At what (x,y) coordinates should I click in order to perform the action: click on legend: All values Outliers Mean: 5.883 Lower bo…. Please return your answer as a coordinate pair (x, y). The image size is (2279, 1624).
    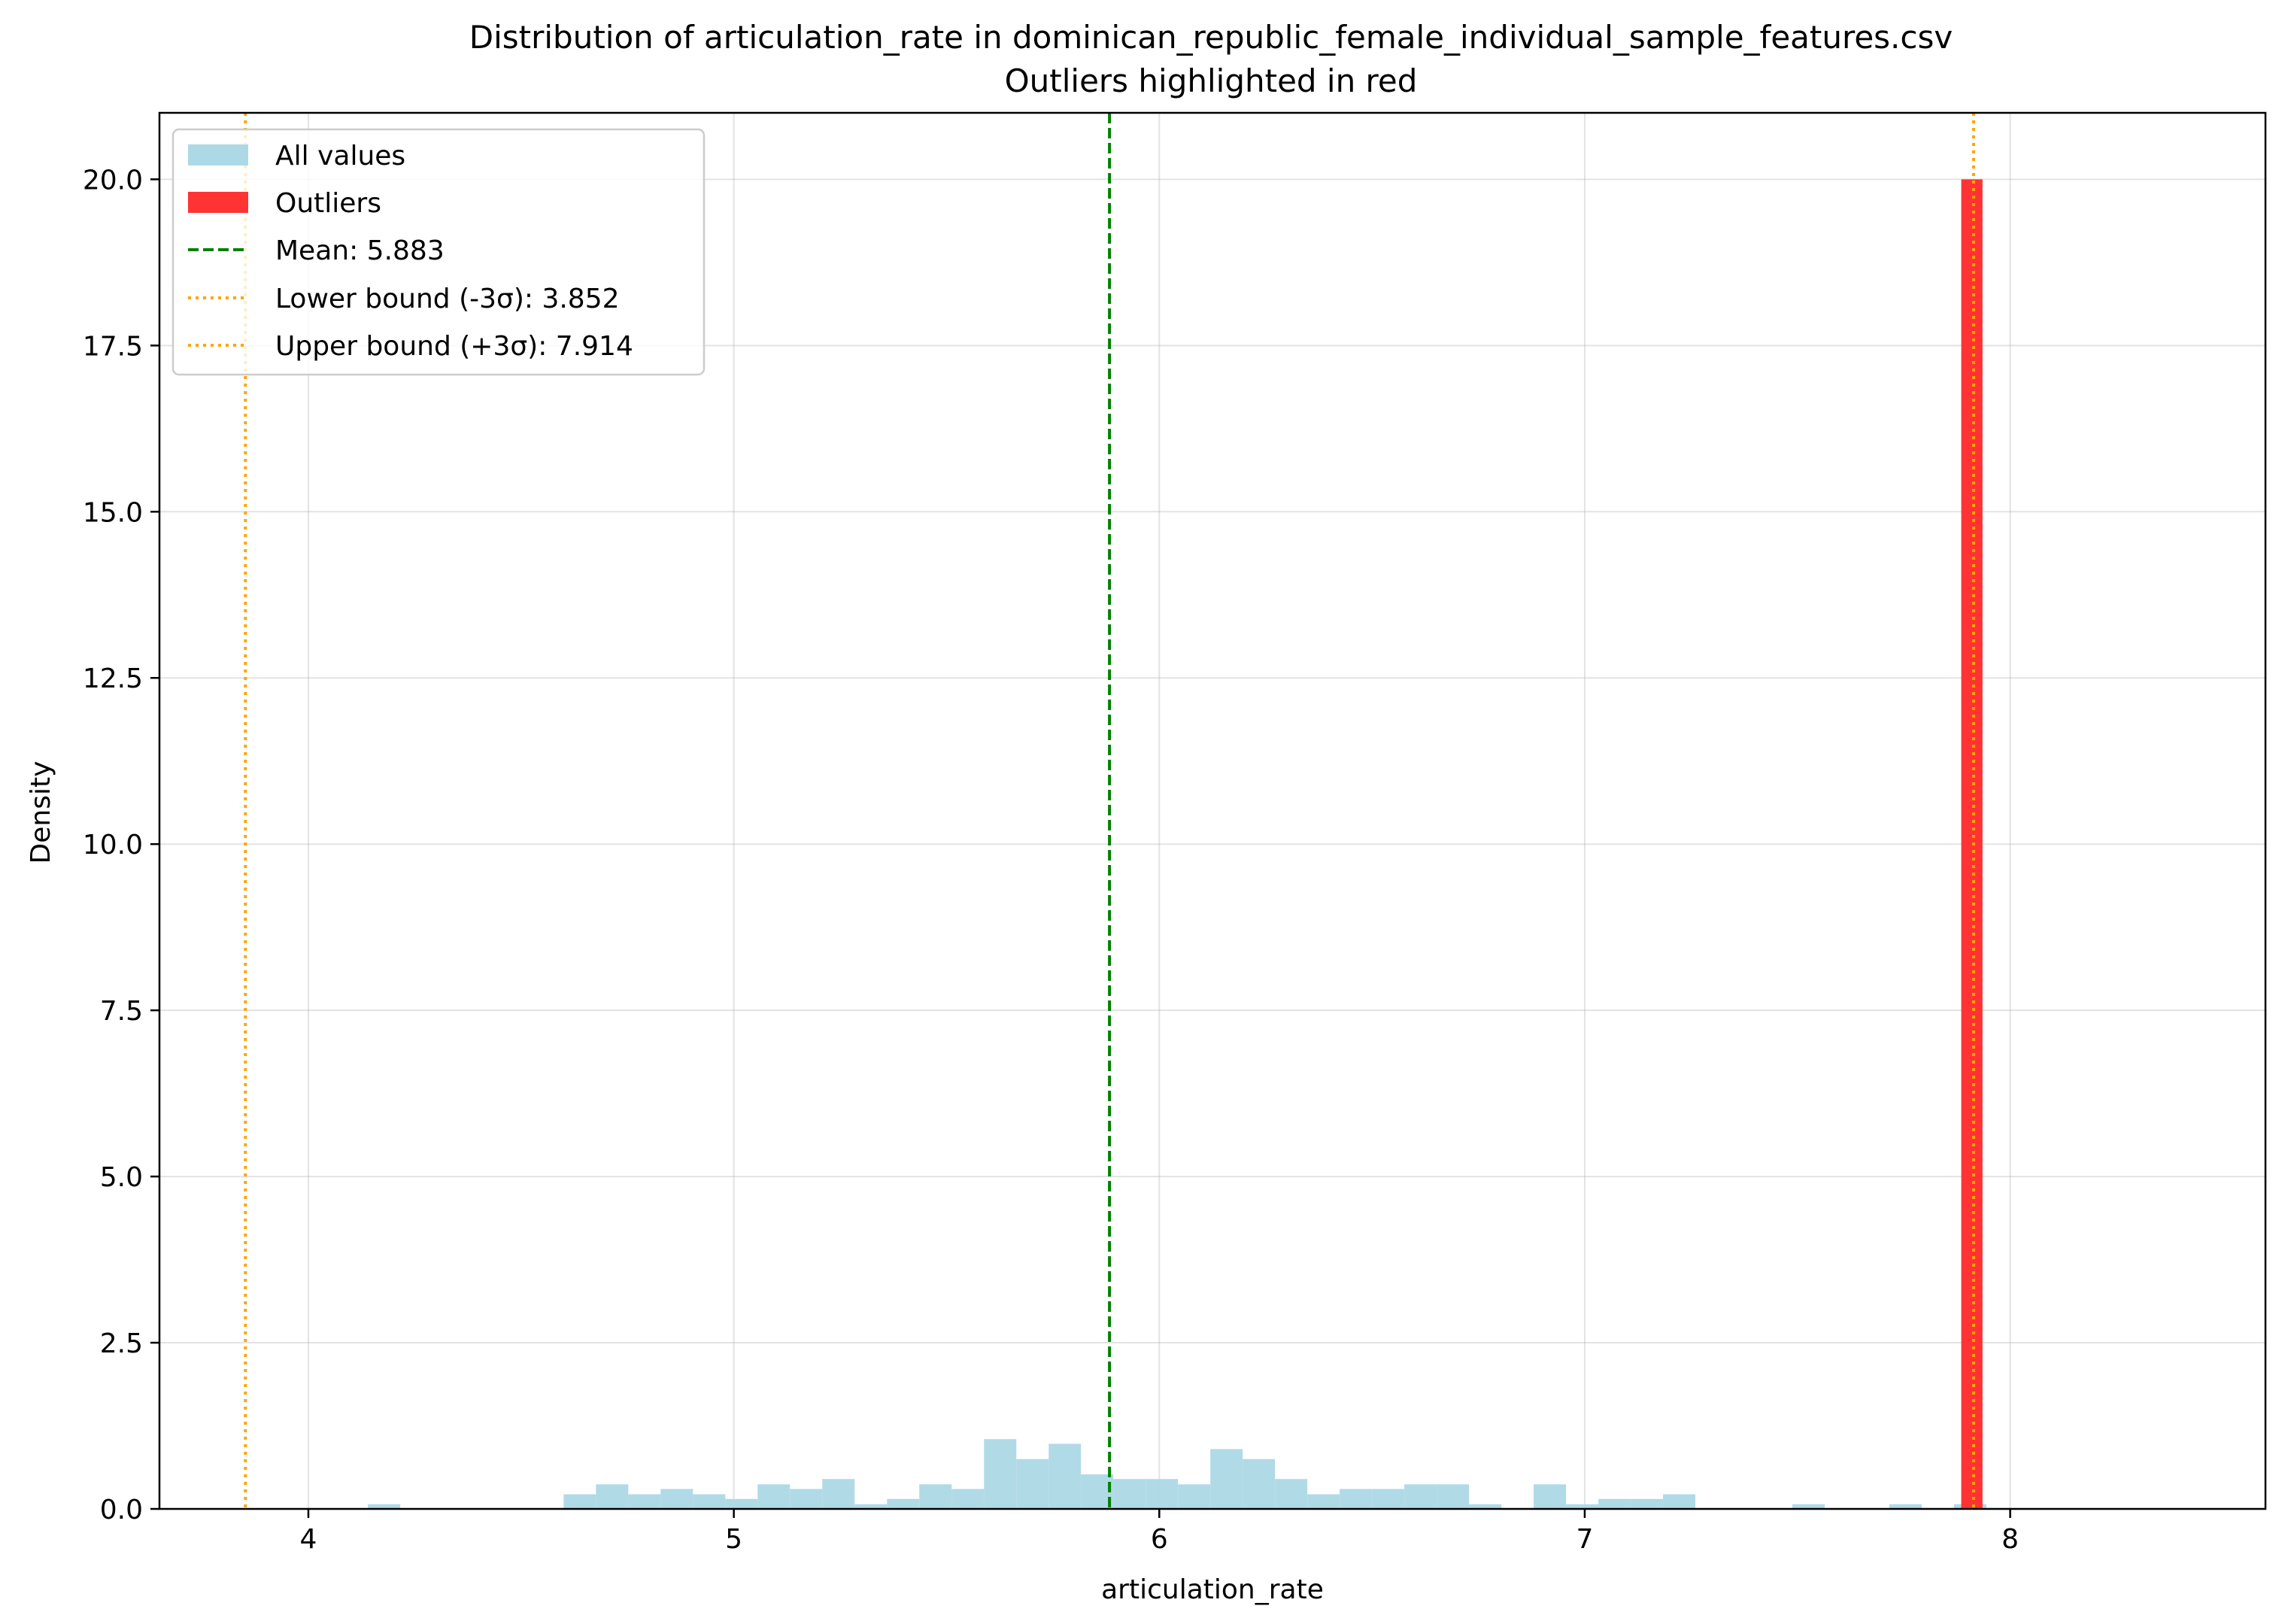
    Looking at the image, I should click on (438, 252).